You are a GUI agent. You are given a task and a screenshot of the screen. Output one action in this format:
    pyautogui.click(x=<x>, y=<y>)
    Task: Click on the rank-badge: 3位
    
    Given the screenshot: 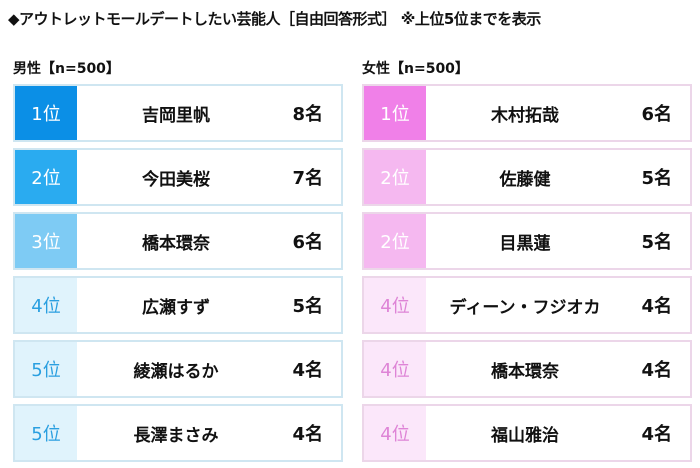 What is the action you would take?
    pyautogui.click(x=46, y=241)
    